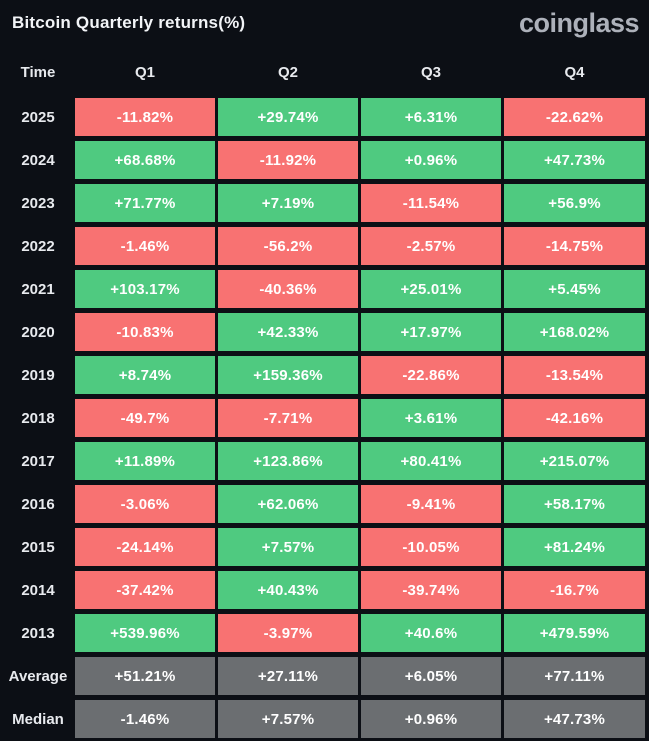  Describe the element at coordinates (288, 418) in the screenshot. I see `return-cell-2018-q2: -7.71%` at that location.